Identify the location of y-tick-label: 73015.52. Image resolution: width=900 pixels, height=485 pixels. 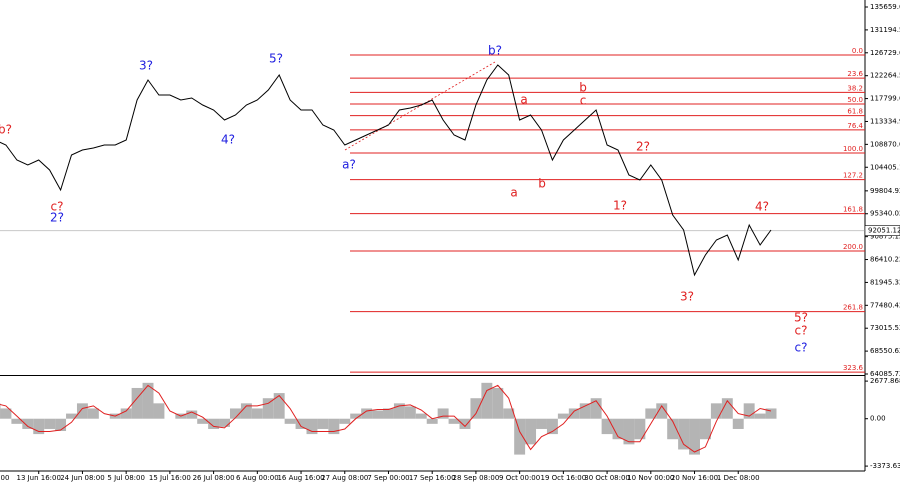
(885, 328).